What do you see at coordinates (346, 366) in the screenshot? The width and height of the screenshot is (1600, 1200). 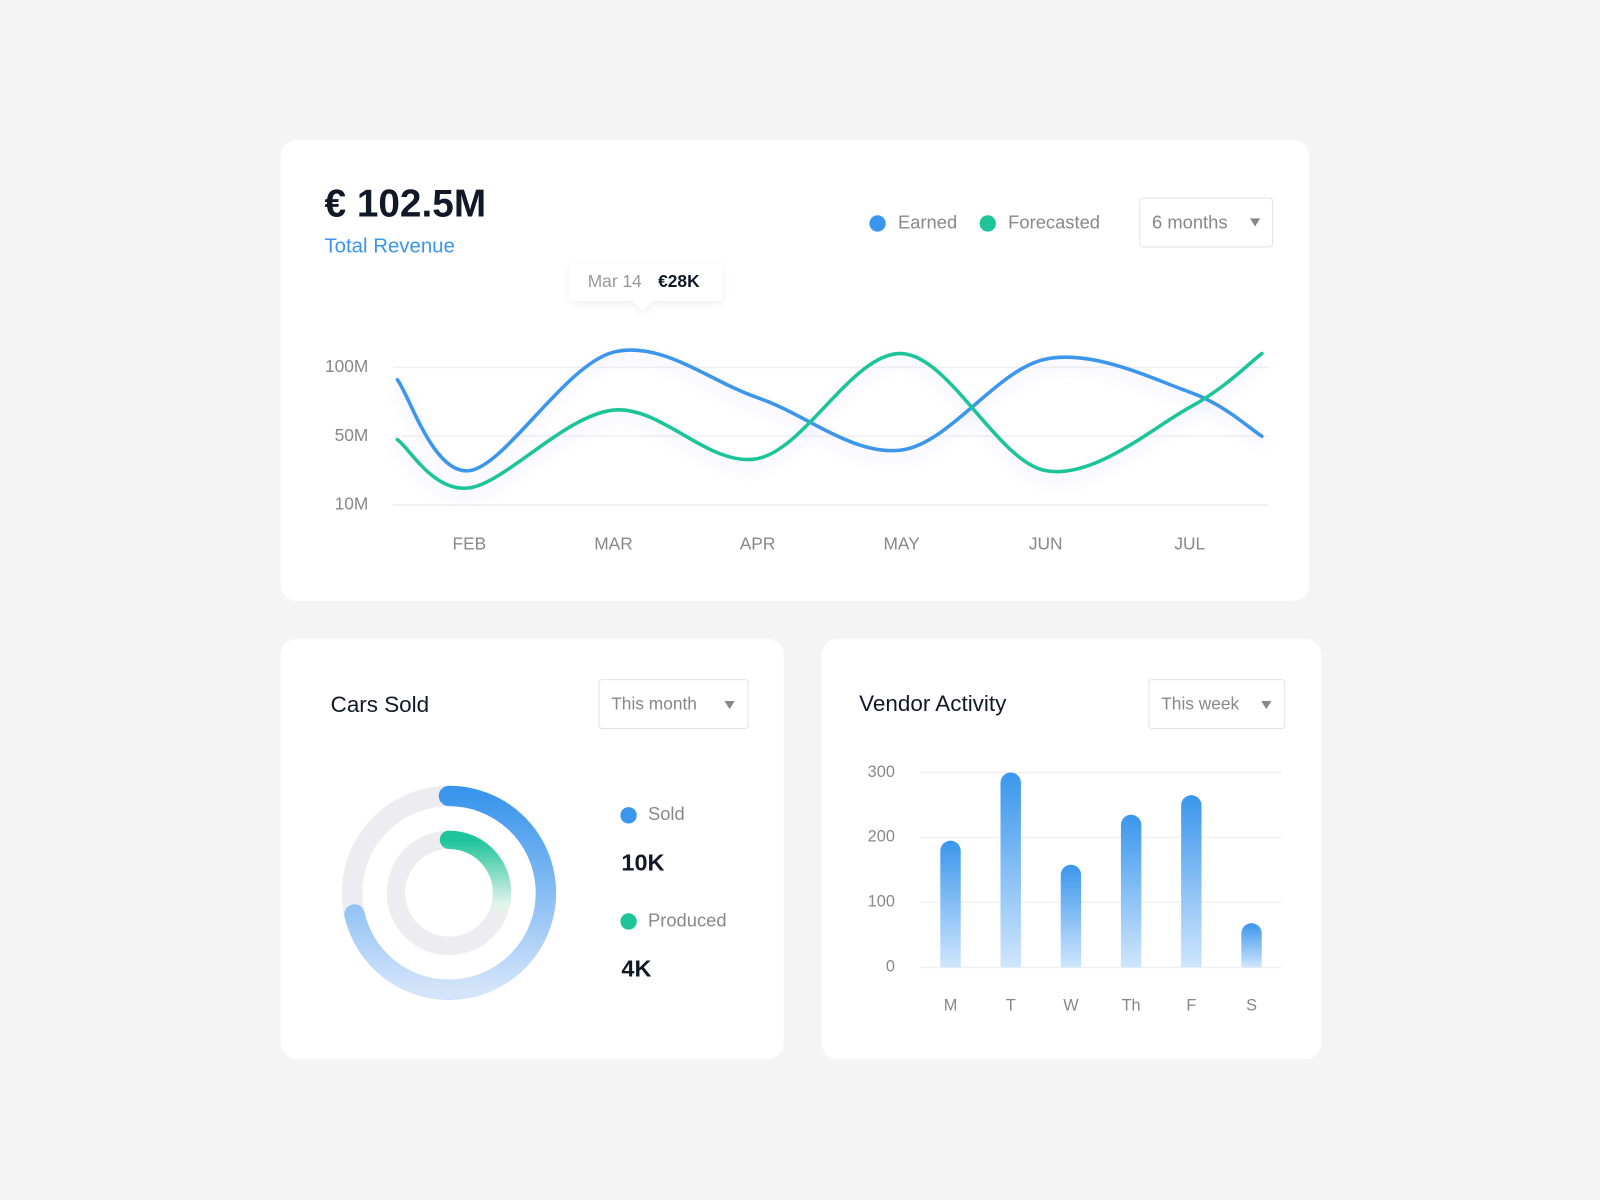 I see `y-tick-label: 100M` at bounding box center [346, 366].